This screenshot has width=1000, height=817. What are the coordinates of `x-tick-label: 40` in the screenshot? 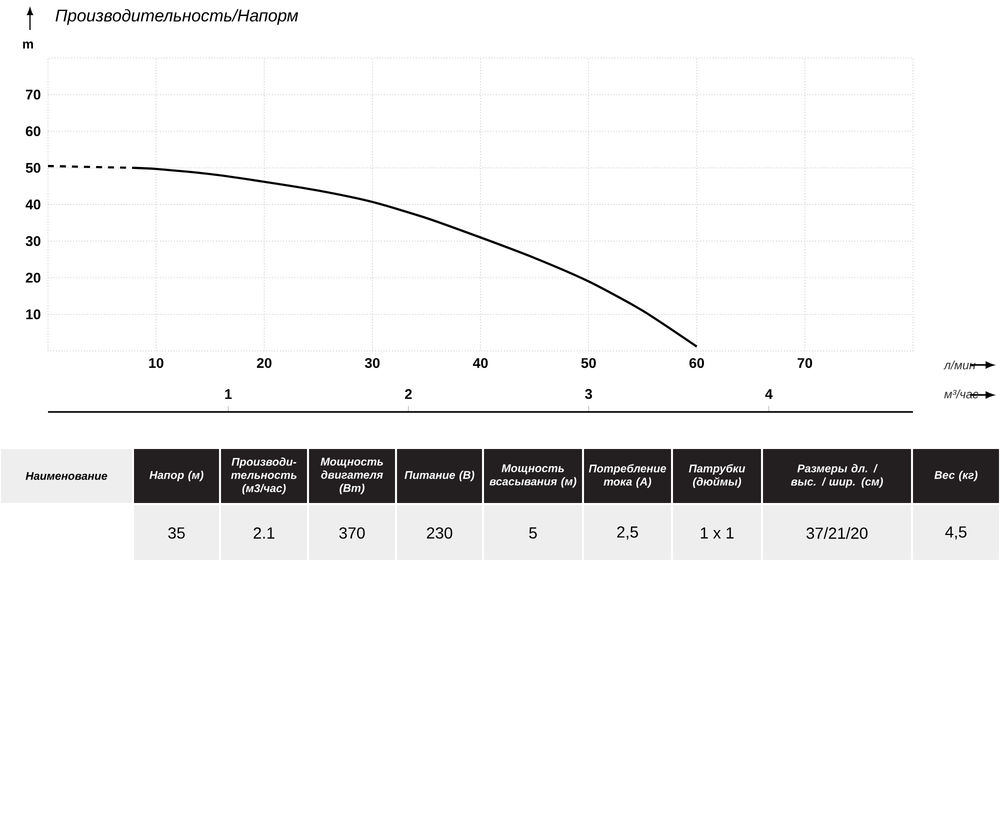 It's located at (480, 363).